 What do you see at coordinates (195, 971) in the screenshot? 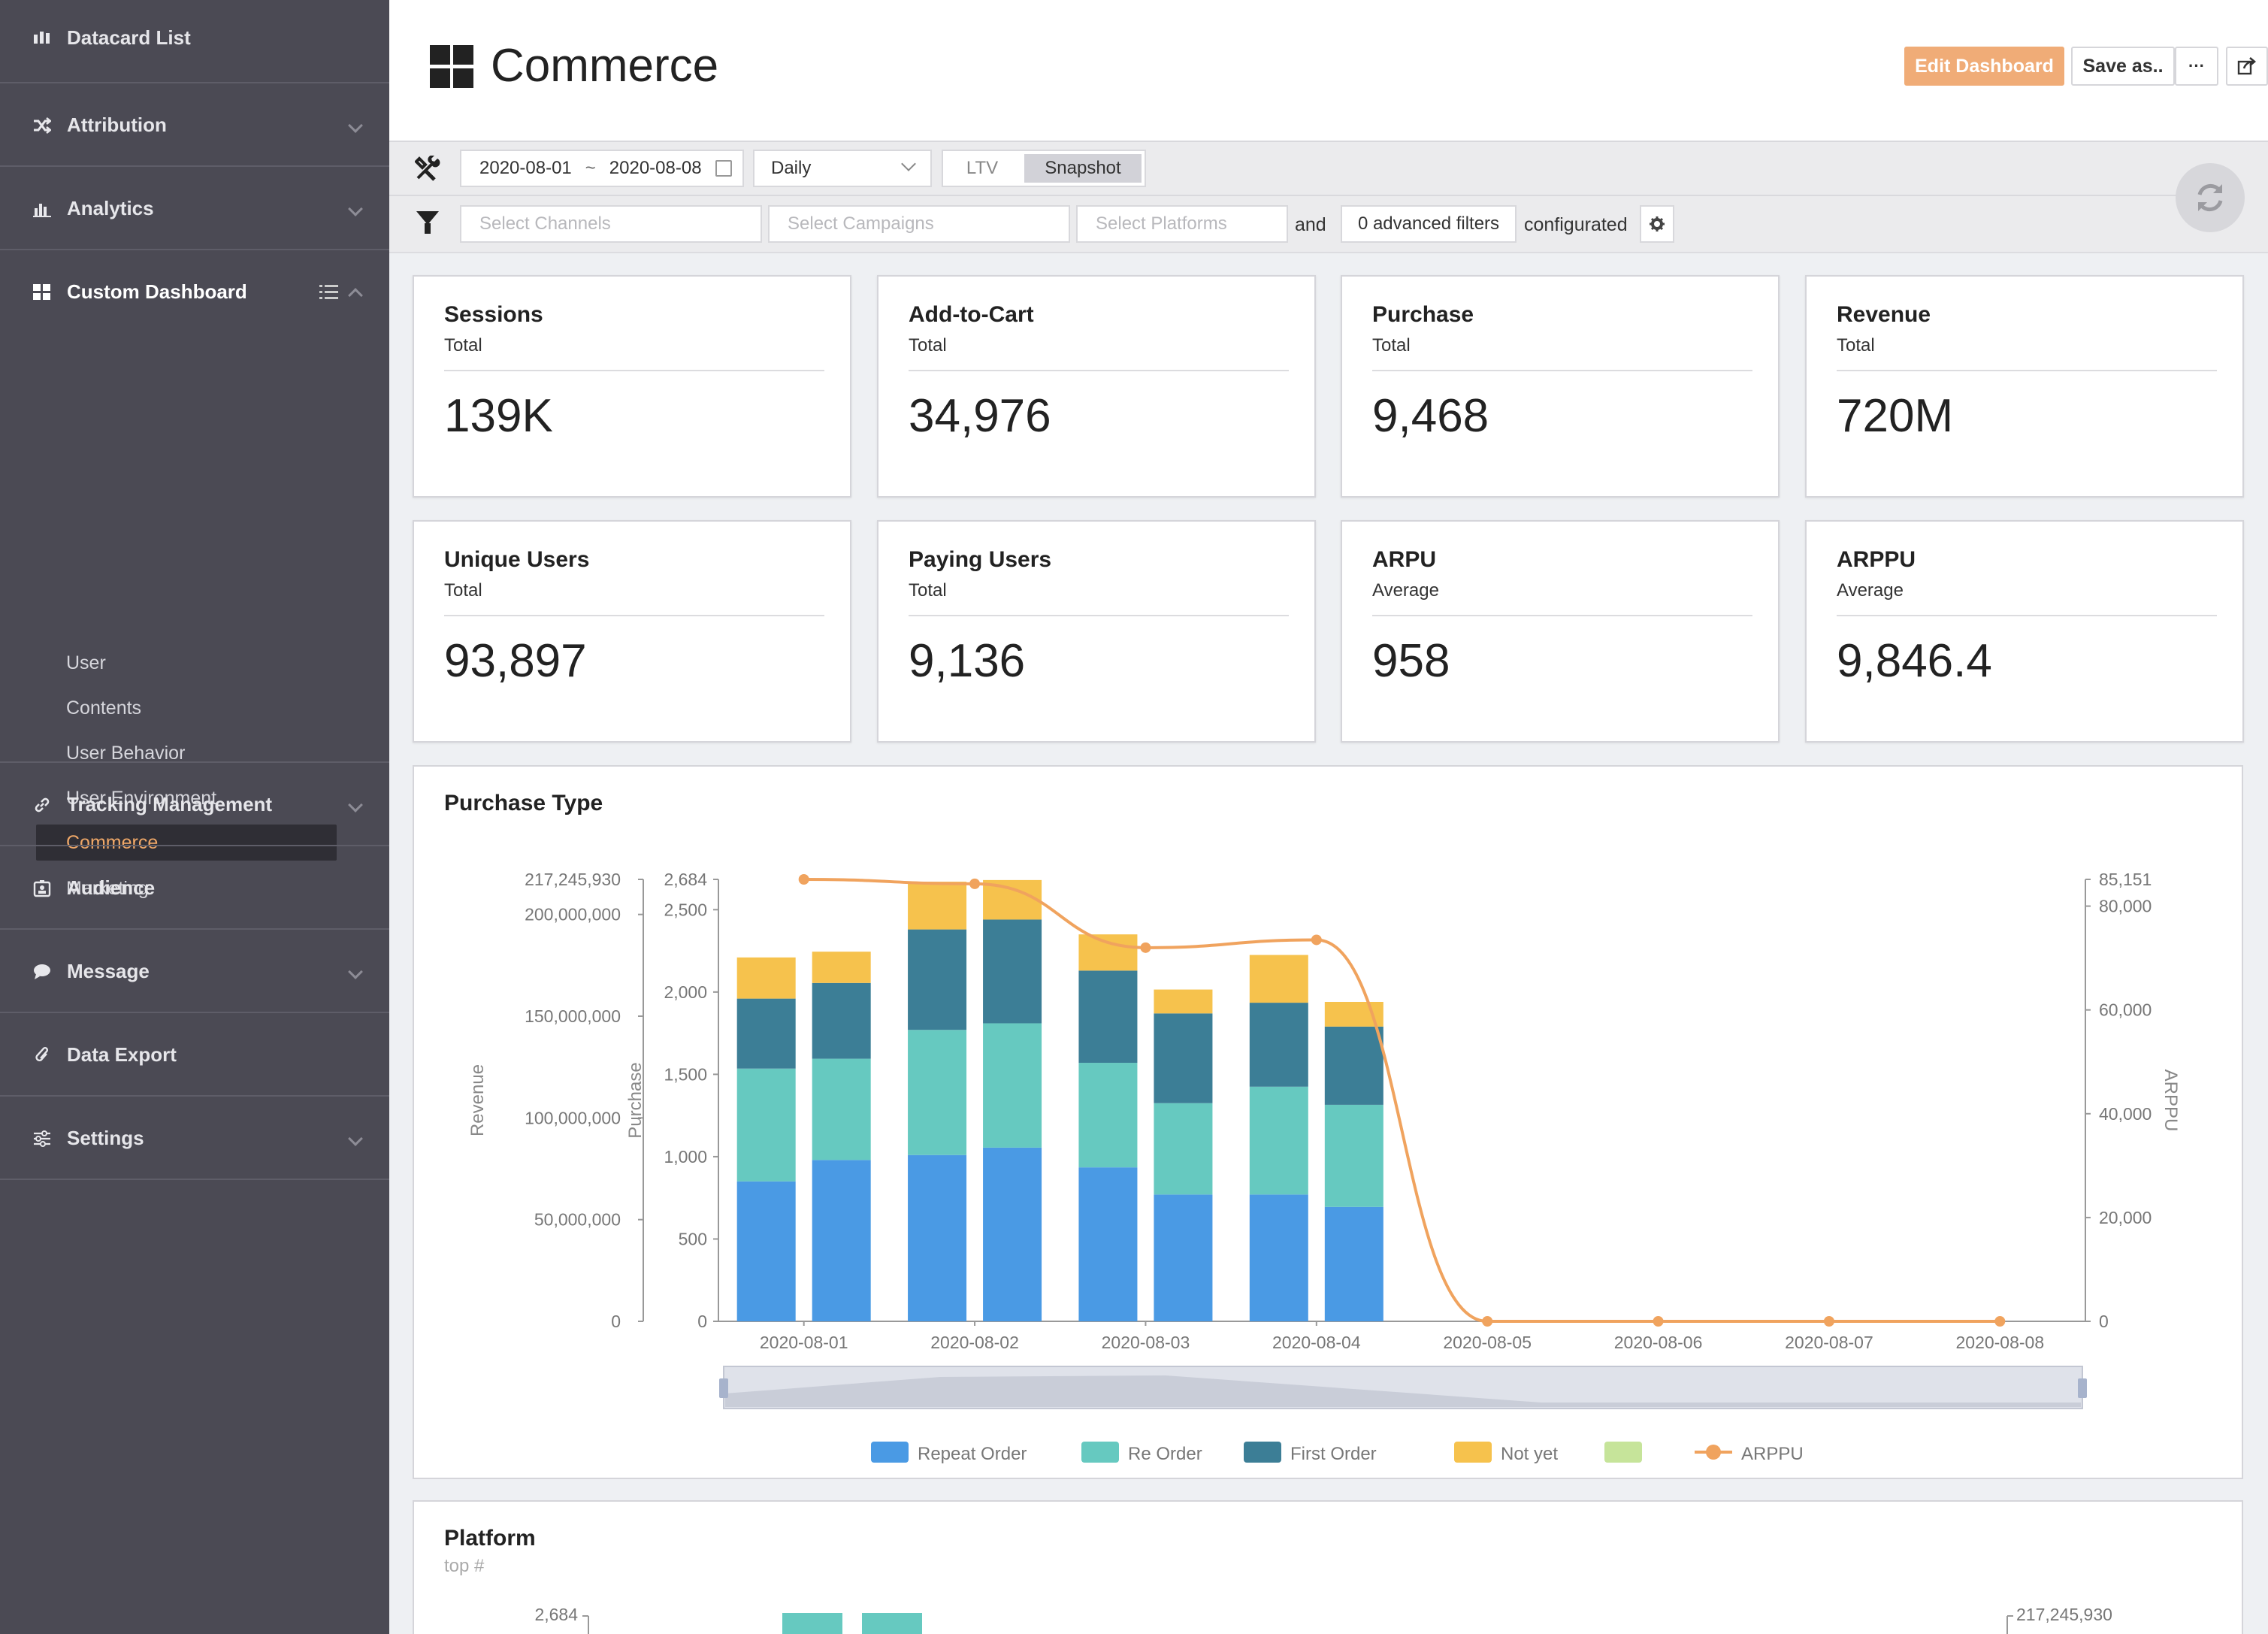
I see `sidebar-item-message: Message` at bounding box center [195, 971].